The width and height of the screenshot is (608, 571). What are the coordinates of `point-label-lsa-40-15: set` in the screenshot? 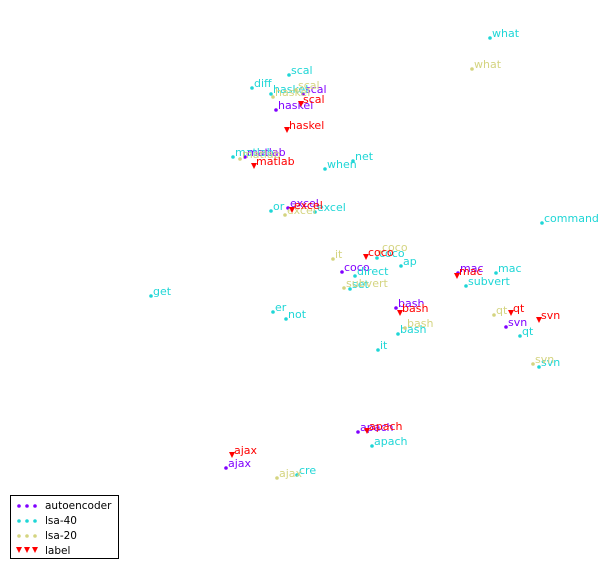 It's located at (360, 284).